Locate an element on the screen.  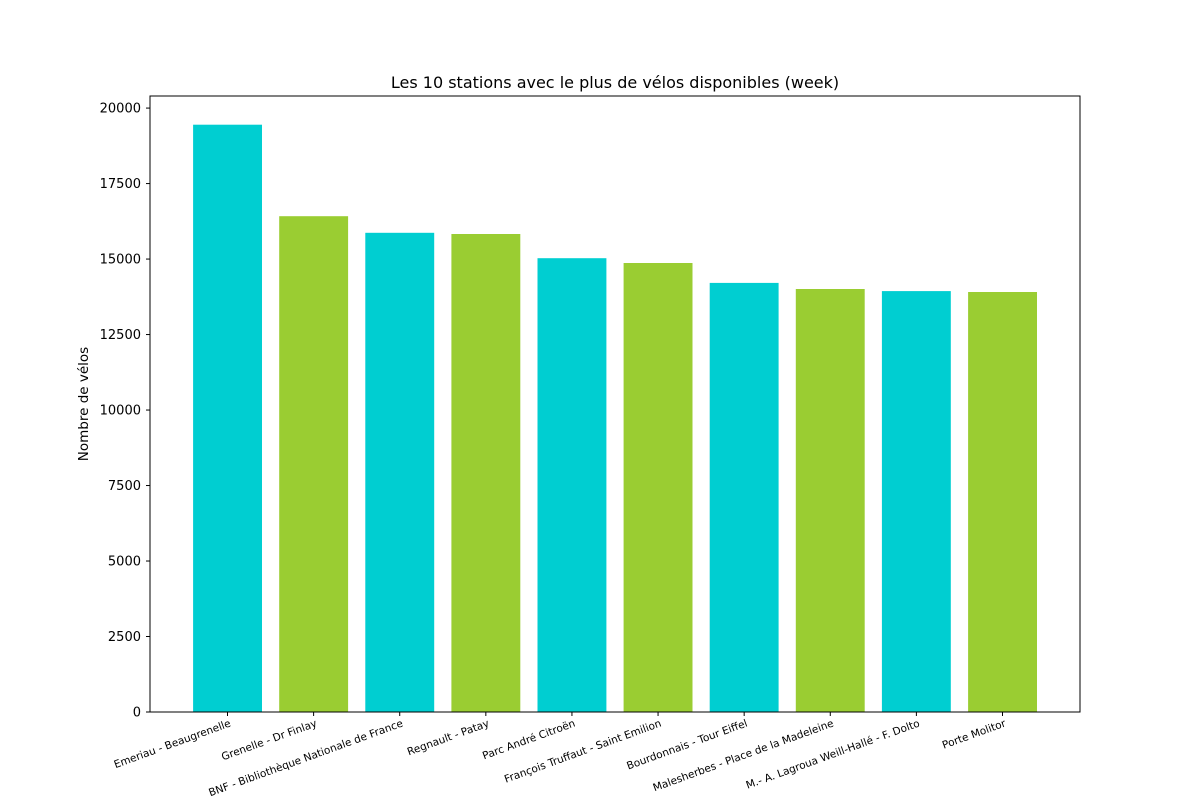
x-tick-label: Regnault - Patay is located at coordinates (448, 738).